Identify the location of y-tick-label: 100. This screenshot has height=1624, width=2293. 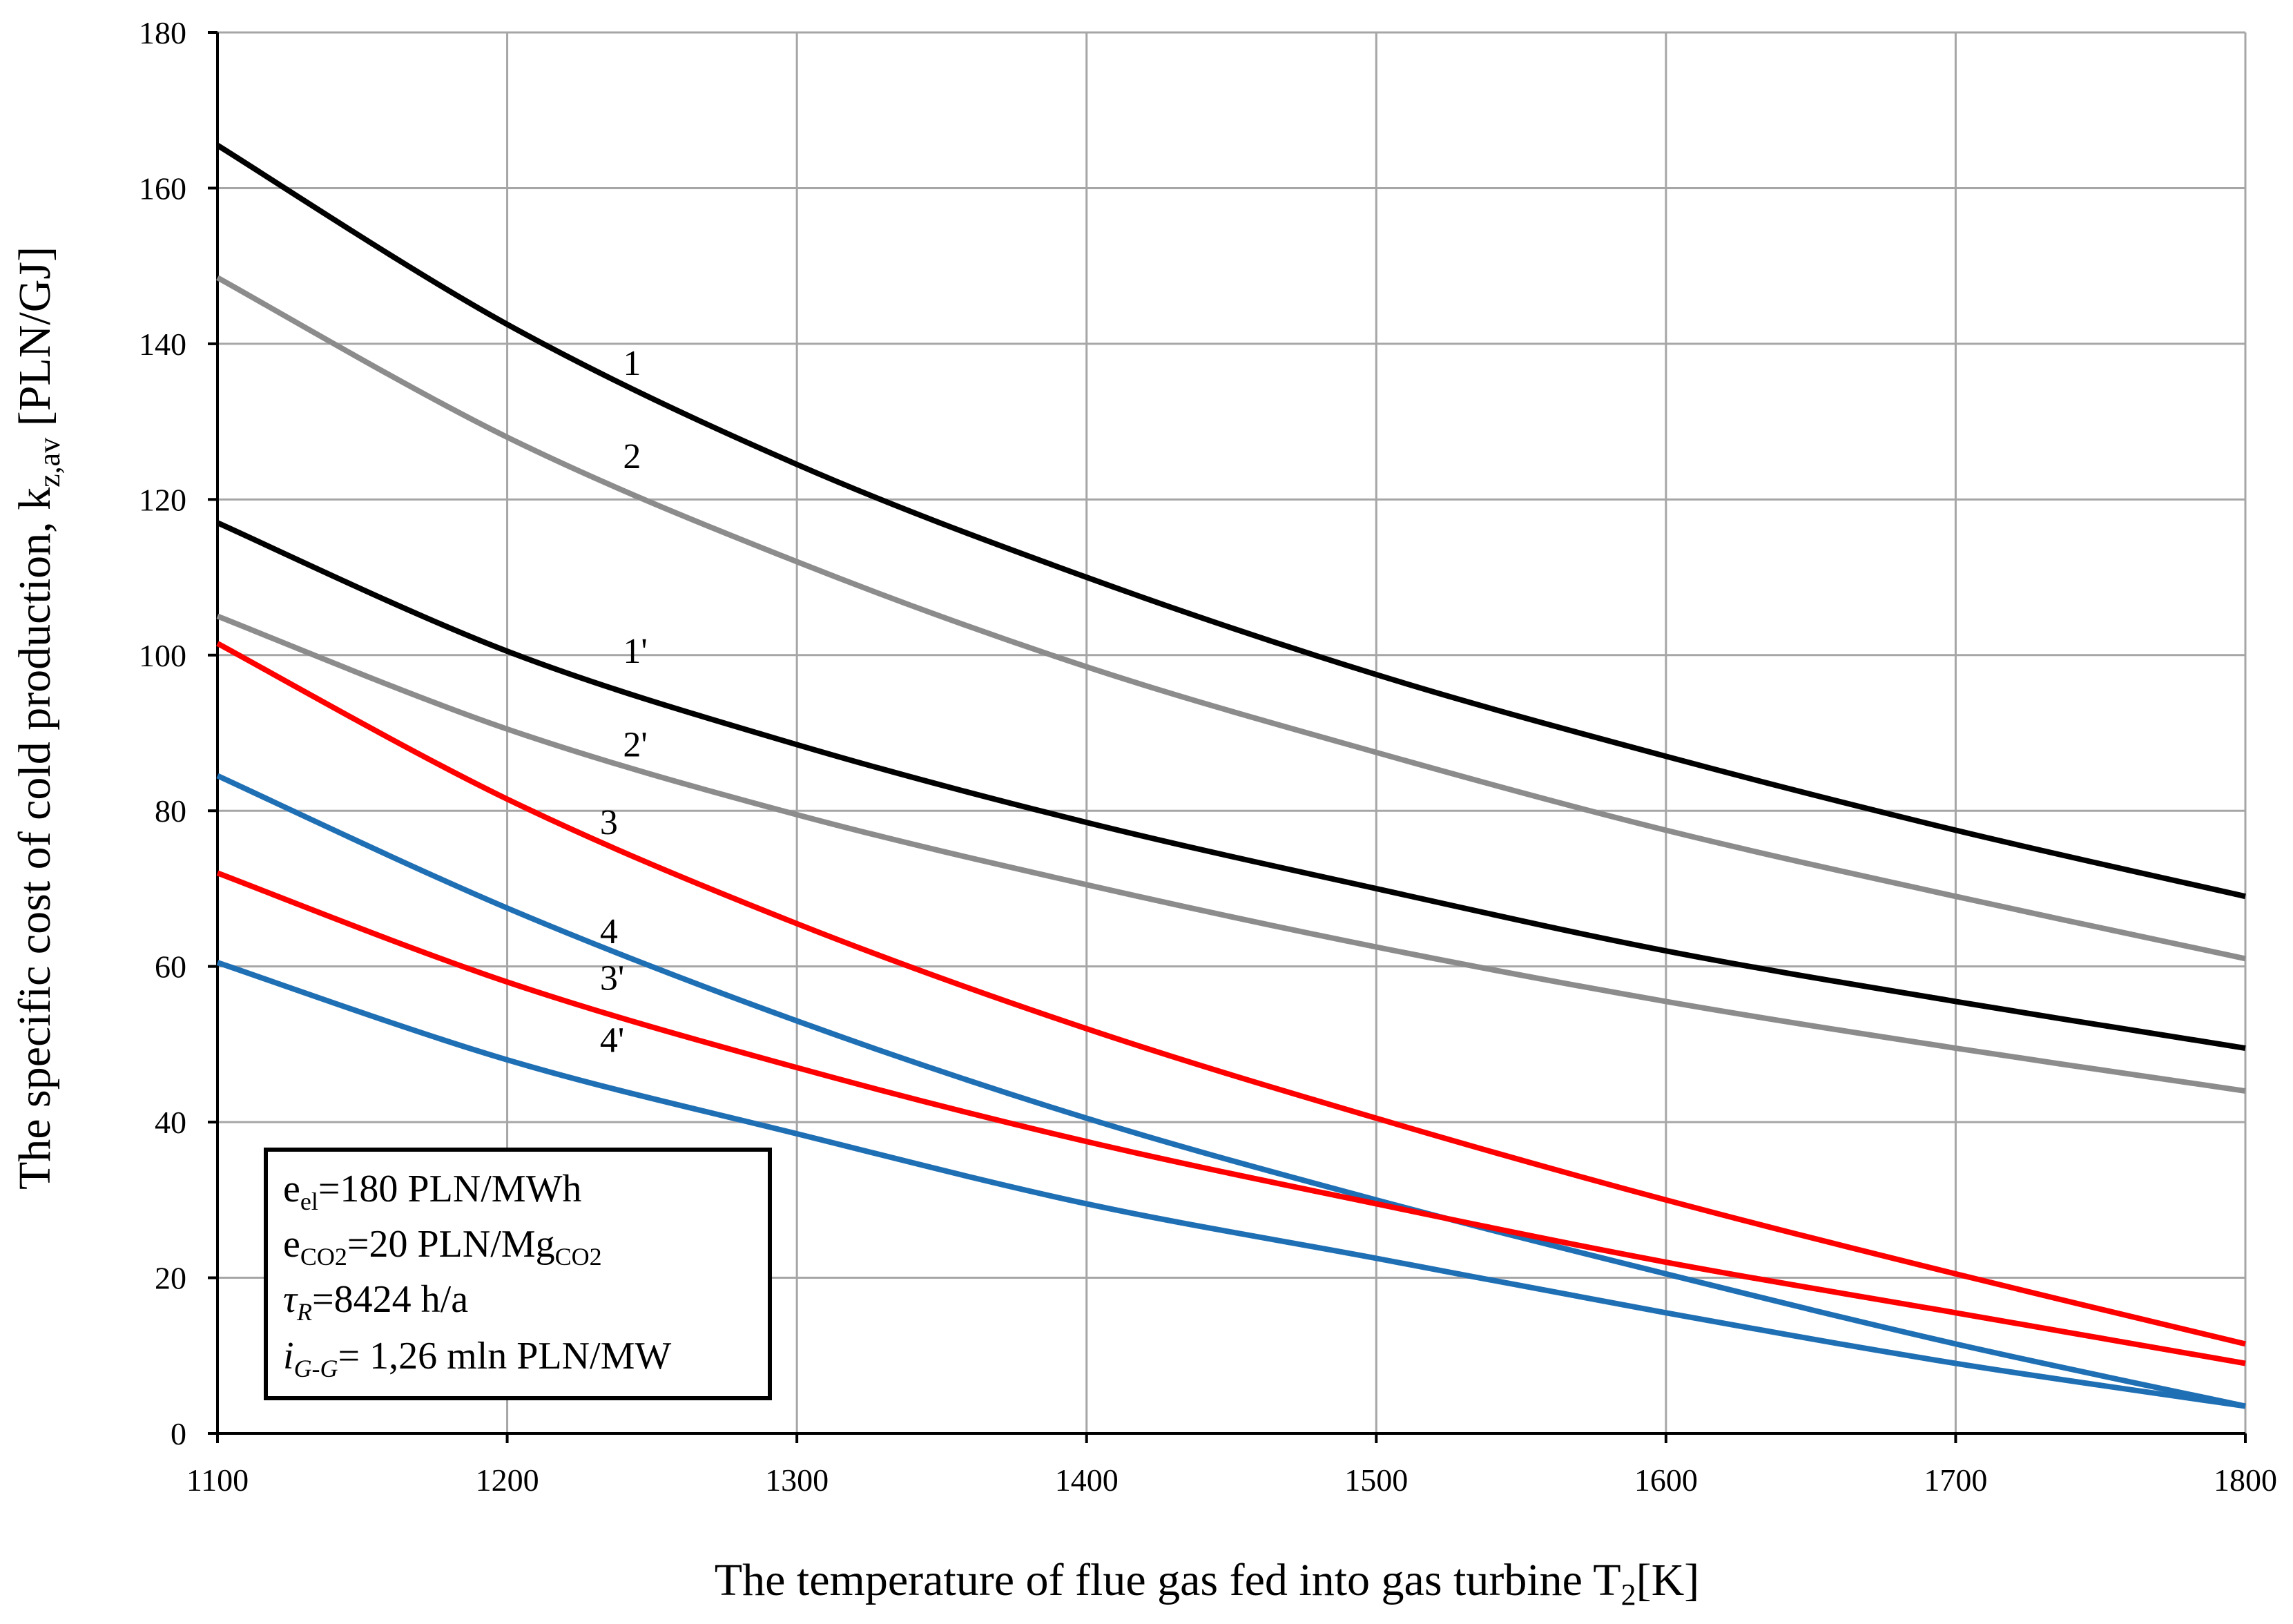
(163, 655).